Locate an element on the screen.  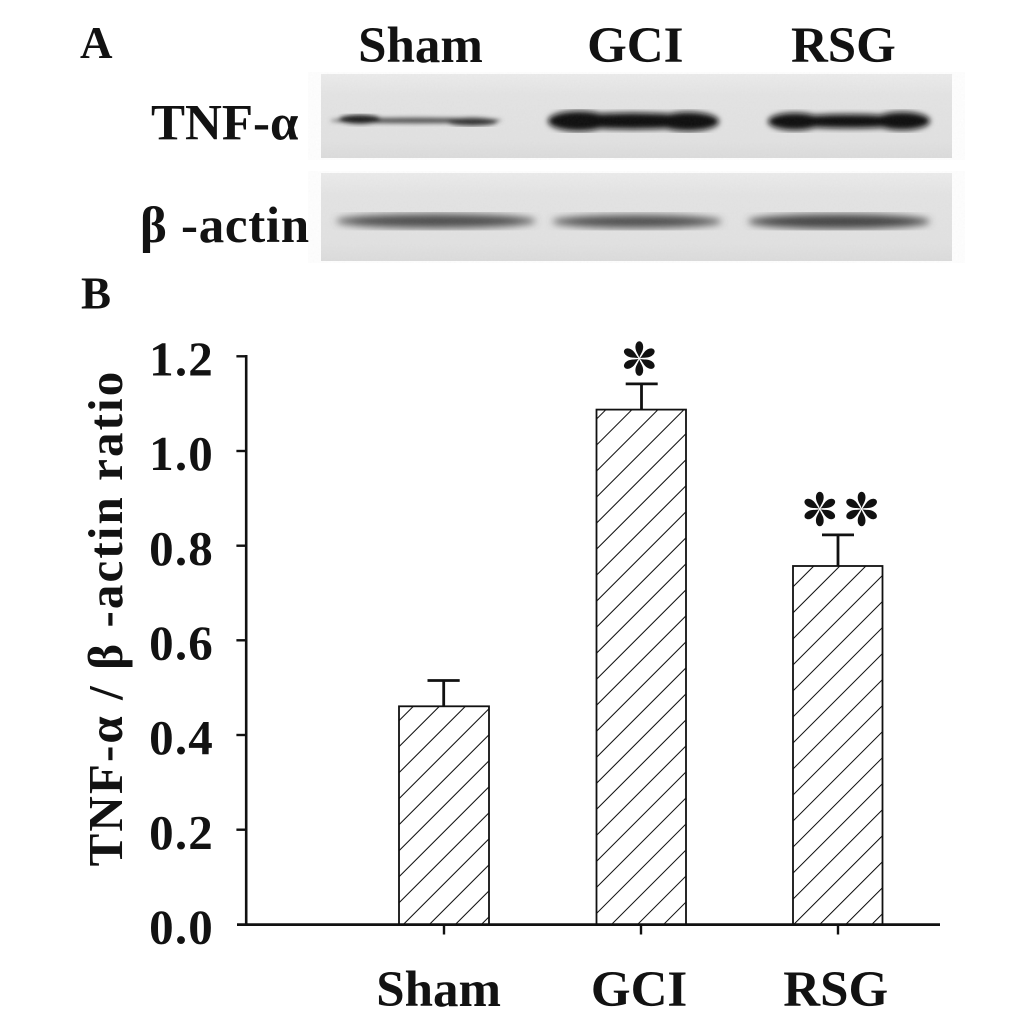
svg-text: 0.6 is located at coordinates (181, 643).